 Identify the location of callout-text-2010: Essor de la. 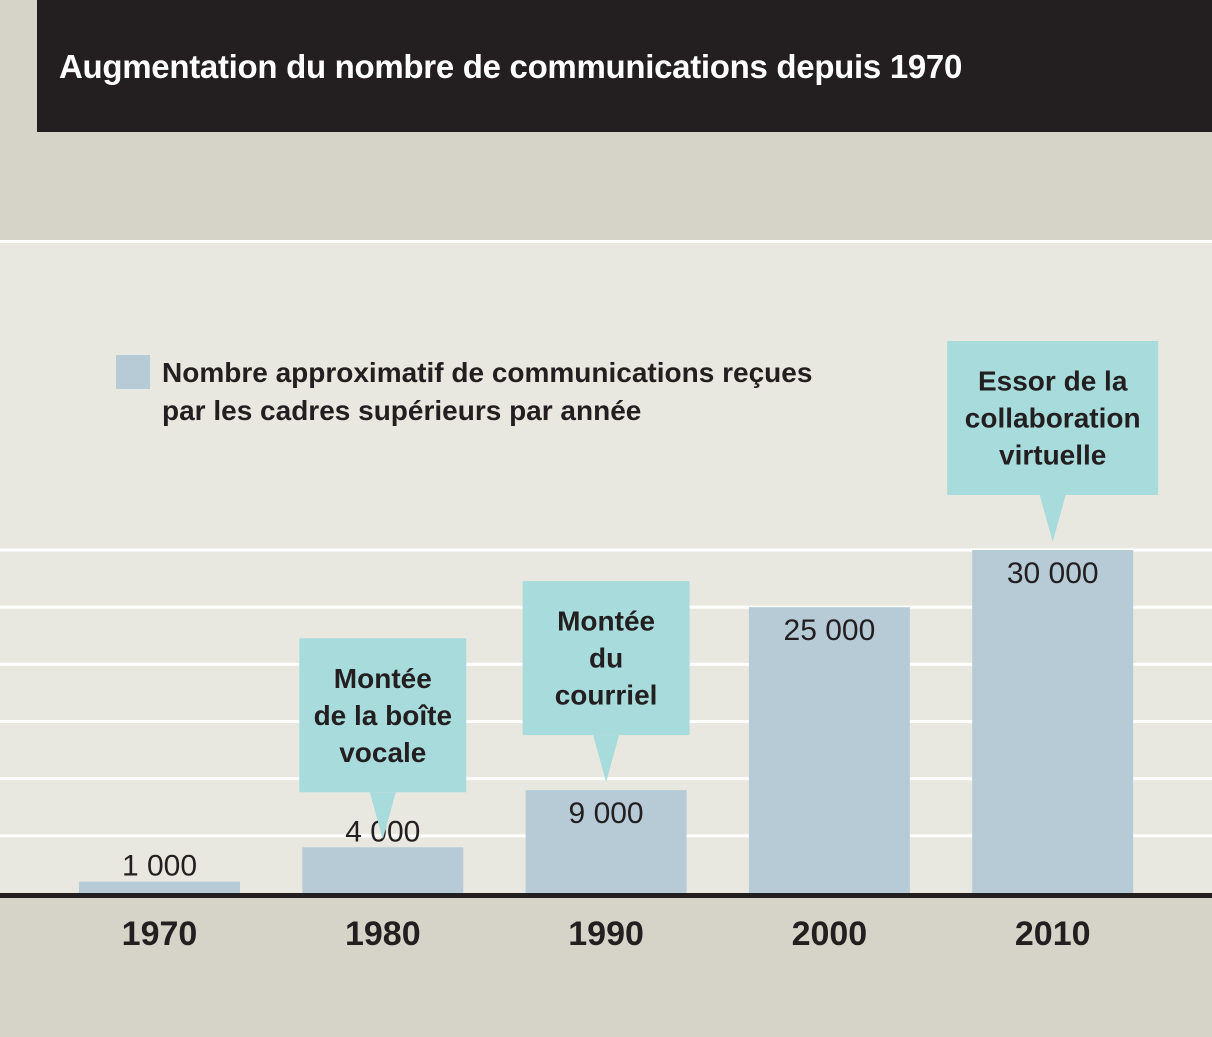
(1053, 381).